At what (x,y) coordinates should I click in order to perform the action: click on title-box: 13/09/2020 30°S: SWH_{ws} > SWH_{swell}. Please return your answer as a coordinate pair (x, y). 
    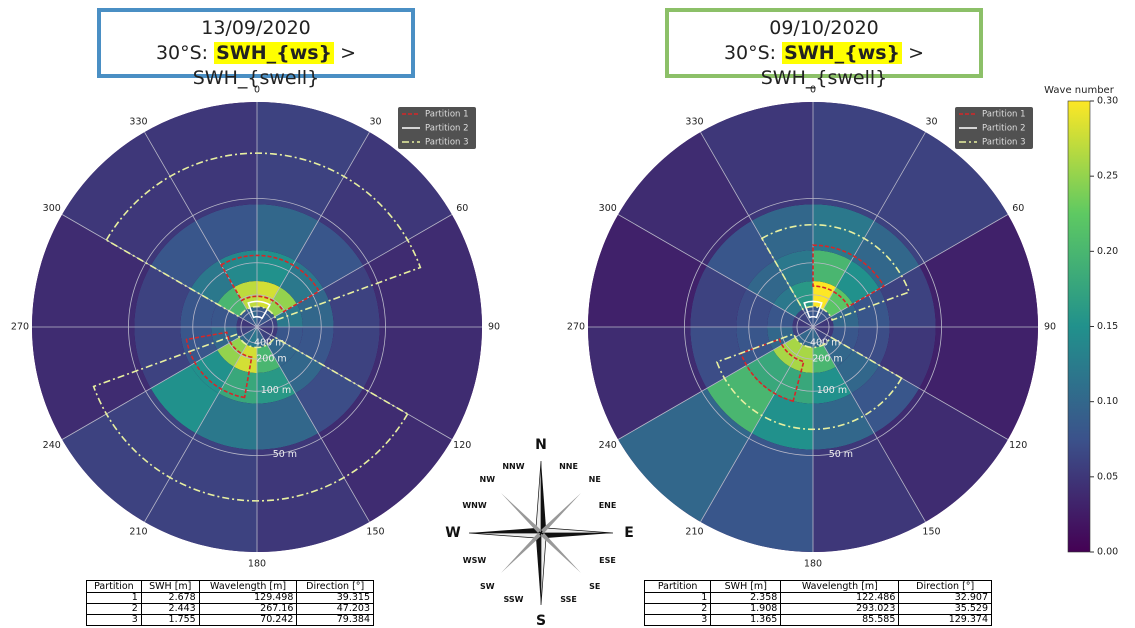
    Looking at the image, I should click on (256, 48).